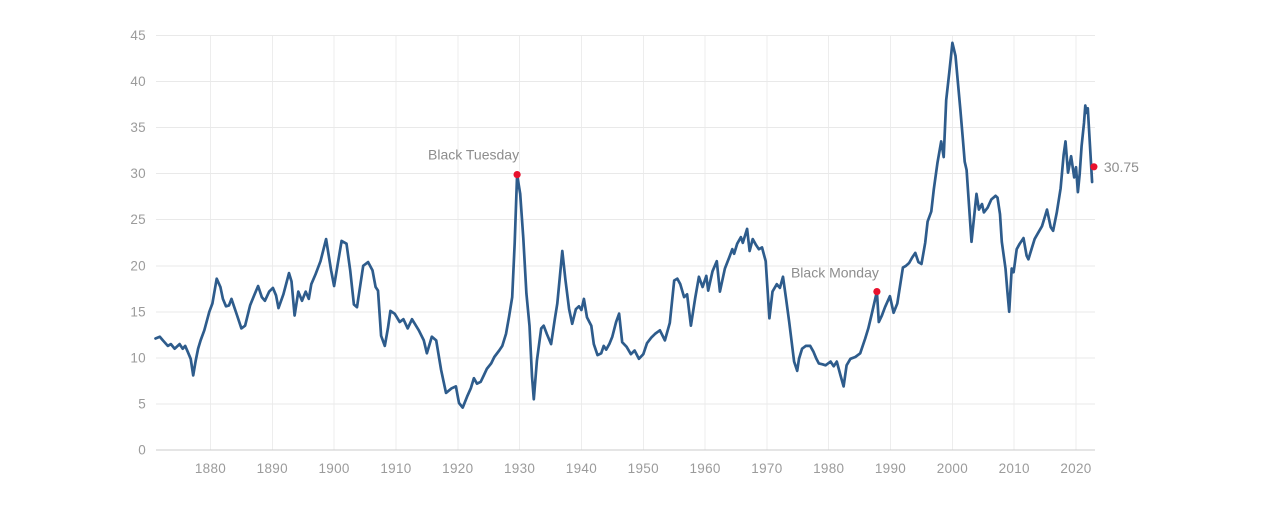 The width and height of the screenshot is (1269, 517). What do you see at coordinates (142, 403) in the screenshot?
I see `y-axis-tick-label: 5` at bounding box center [142, 403].